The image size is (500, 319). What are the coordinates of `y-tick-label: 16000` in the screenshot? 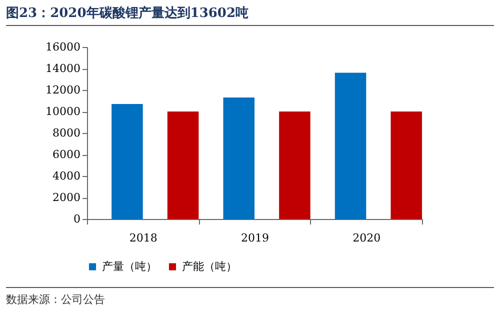 It's located at (63, 47).